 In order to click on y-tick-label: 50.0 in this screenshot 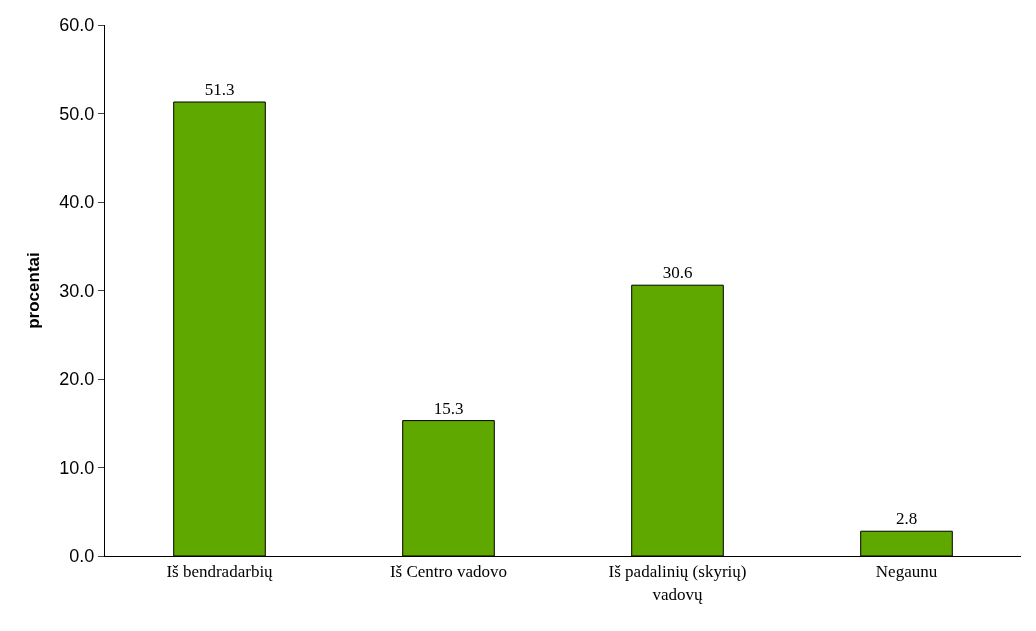, I will do `click(77, 113)`.